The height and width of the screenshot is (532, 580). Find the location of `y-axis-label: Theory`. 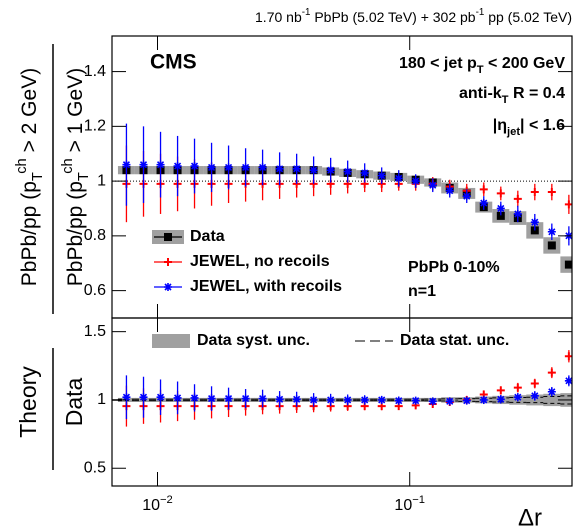

y-axis-label: Theory is located at coordinates (28, 402).